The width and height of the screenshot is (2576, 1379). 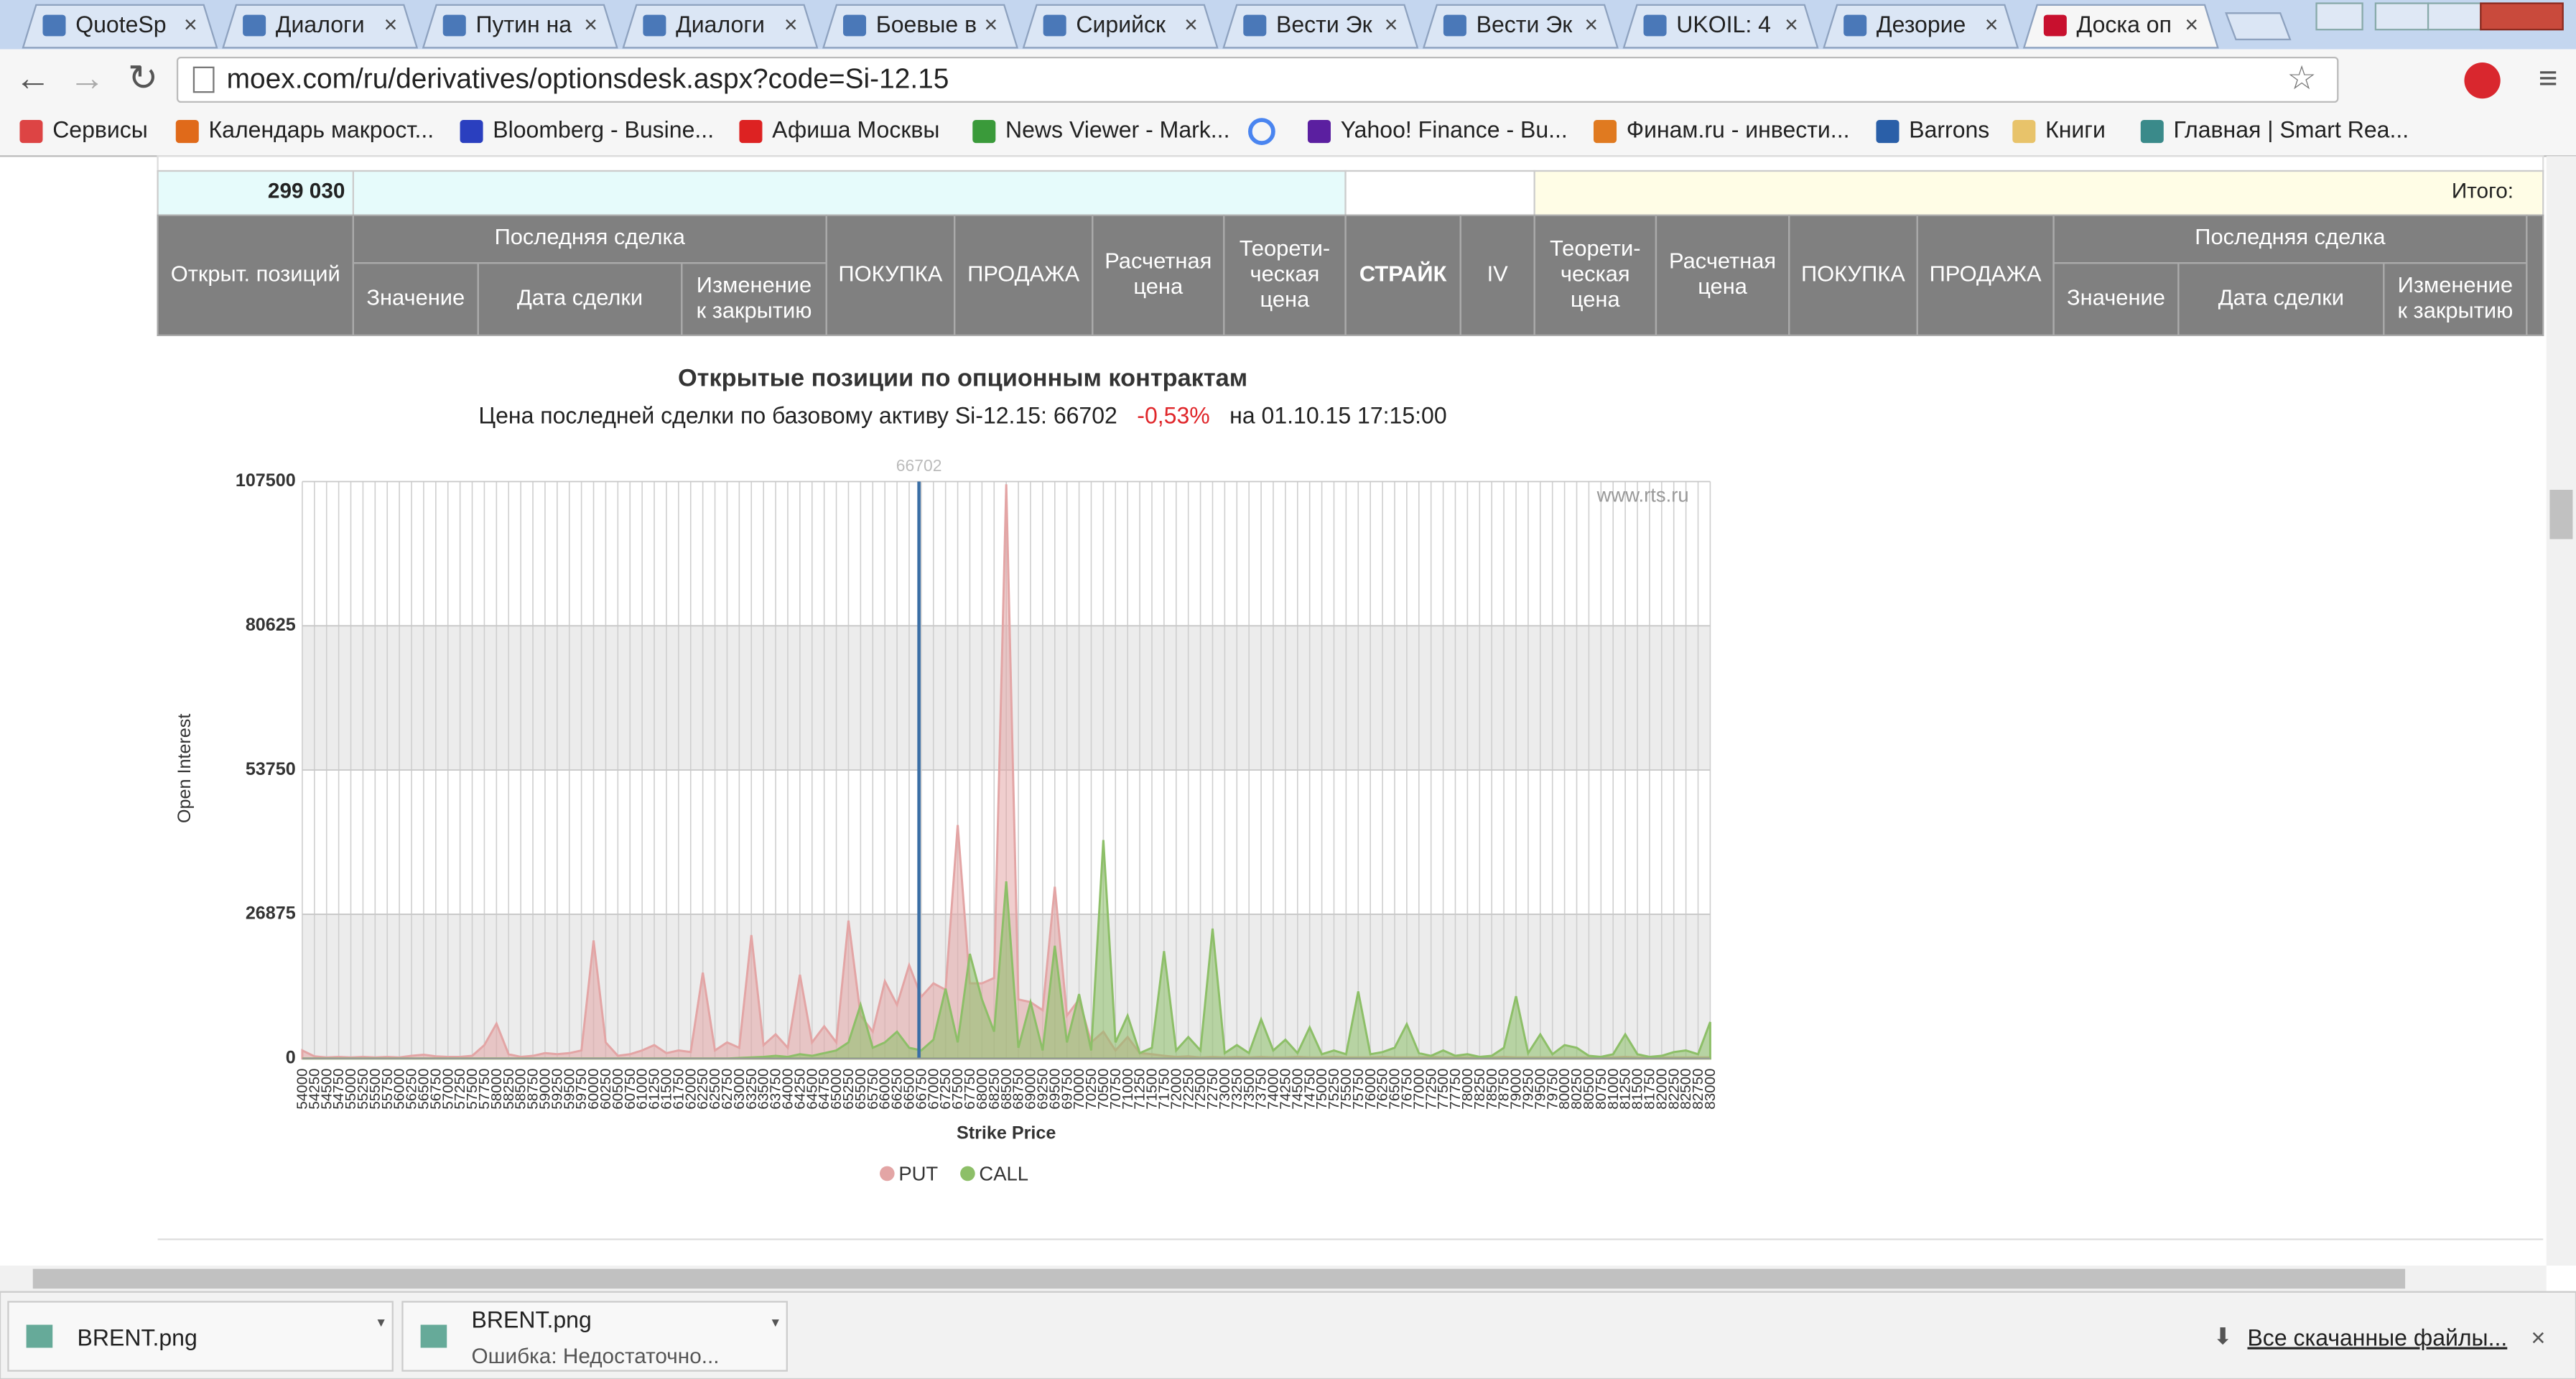 I want to click on x-tick-label: 71750, so click(x=1164, y=1089).